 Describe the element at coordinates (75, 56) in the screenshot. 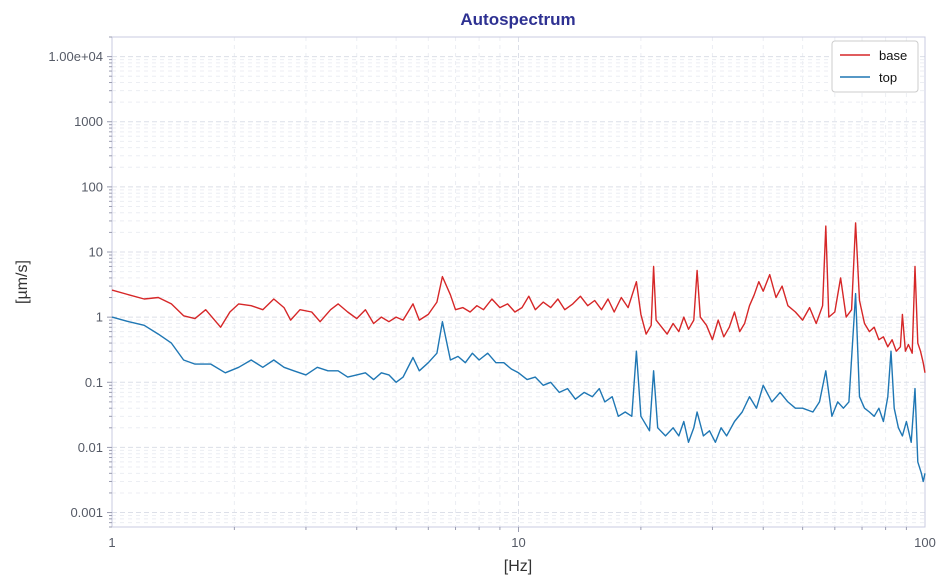

I see `y-tick-label: 1.00e+04` at that location.